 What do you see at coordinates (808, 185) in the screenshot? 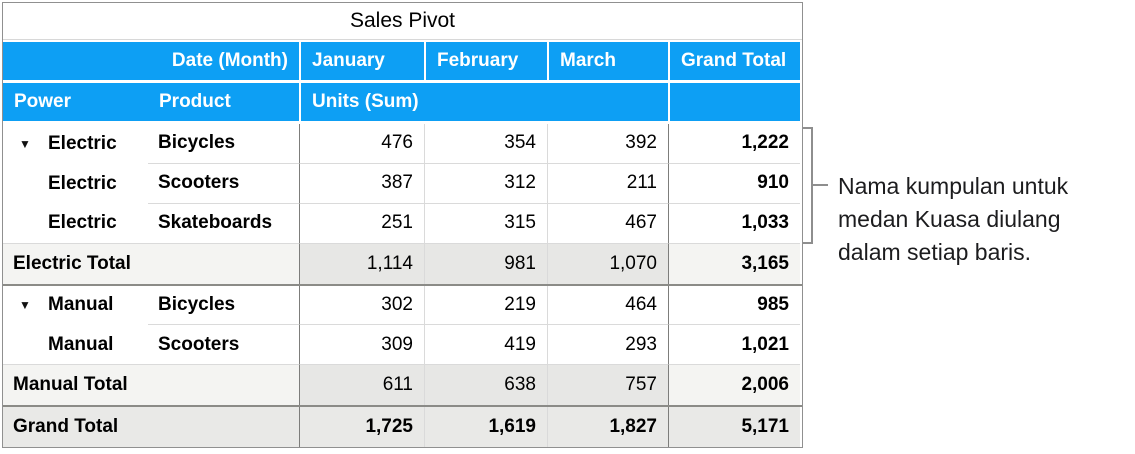
I see `annotation-bracket` at bounding box center [808, 185].